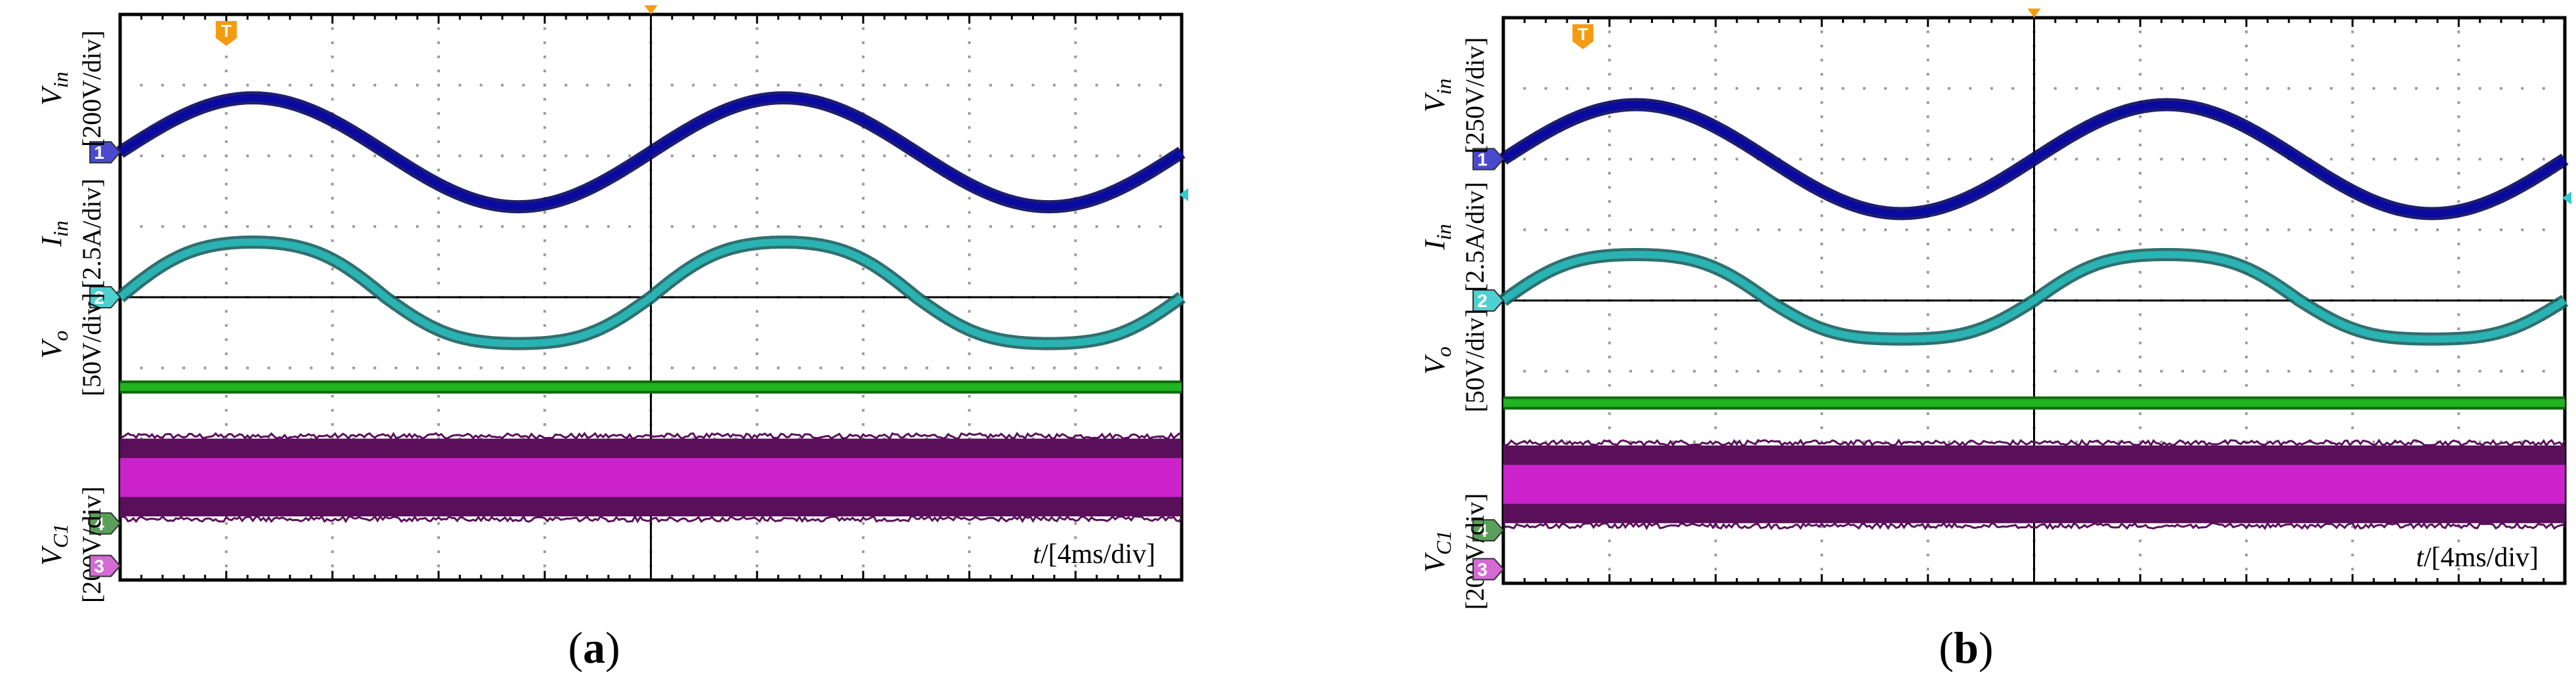 The image size is (2576, 685). Describe the element at coordinates (1437, 360) in the screenshot. I see `vo-axis-name-b: Vo` at that location.